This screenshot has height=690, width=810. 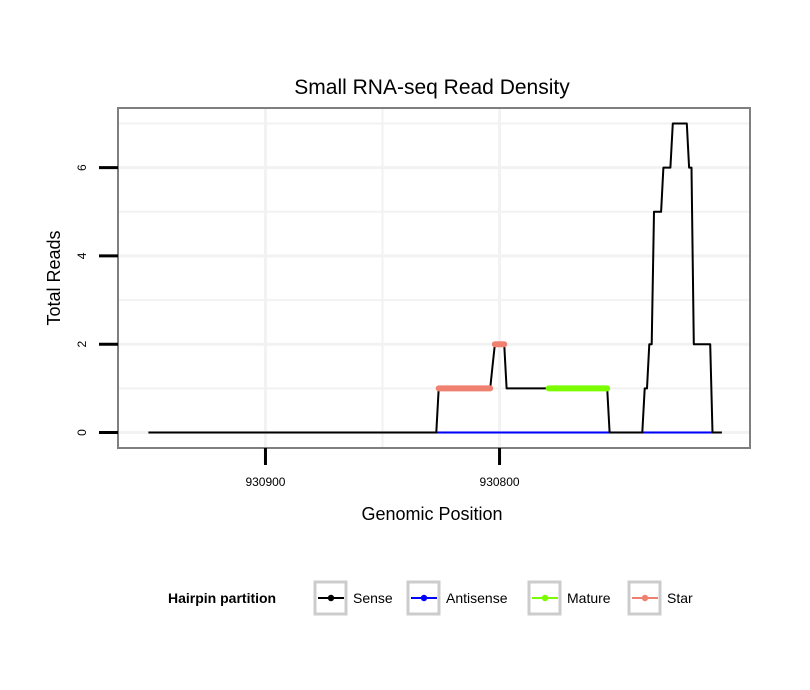 What do you see at coordinates (680, 598) in the screenshot?
I see `legend-label-star: Star` at bounding box center [680, 598].